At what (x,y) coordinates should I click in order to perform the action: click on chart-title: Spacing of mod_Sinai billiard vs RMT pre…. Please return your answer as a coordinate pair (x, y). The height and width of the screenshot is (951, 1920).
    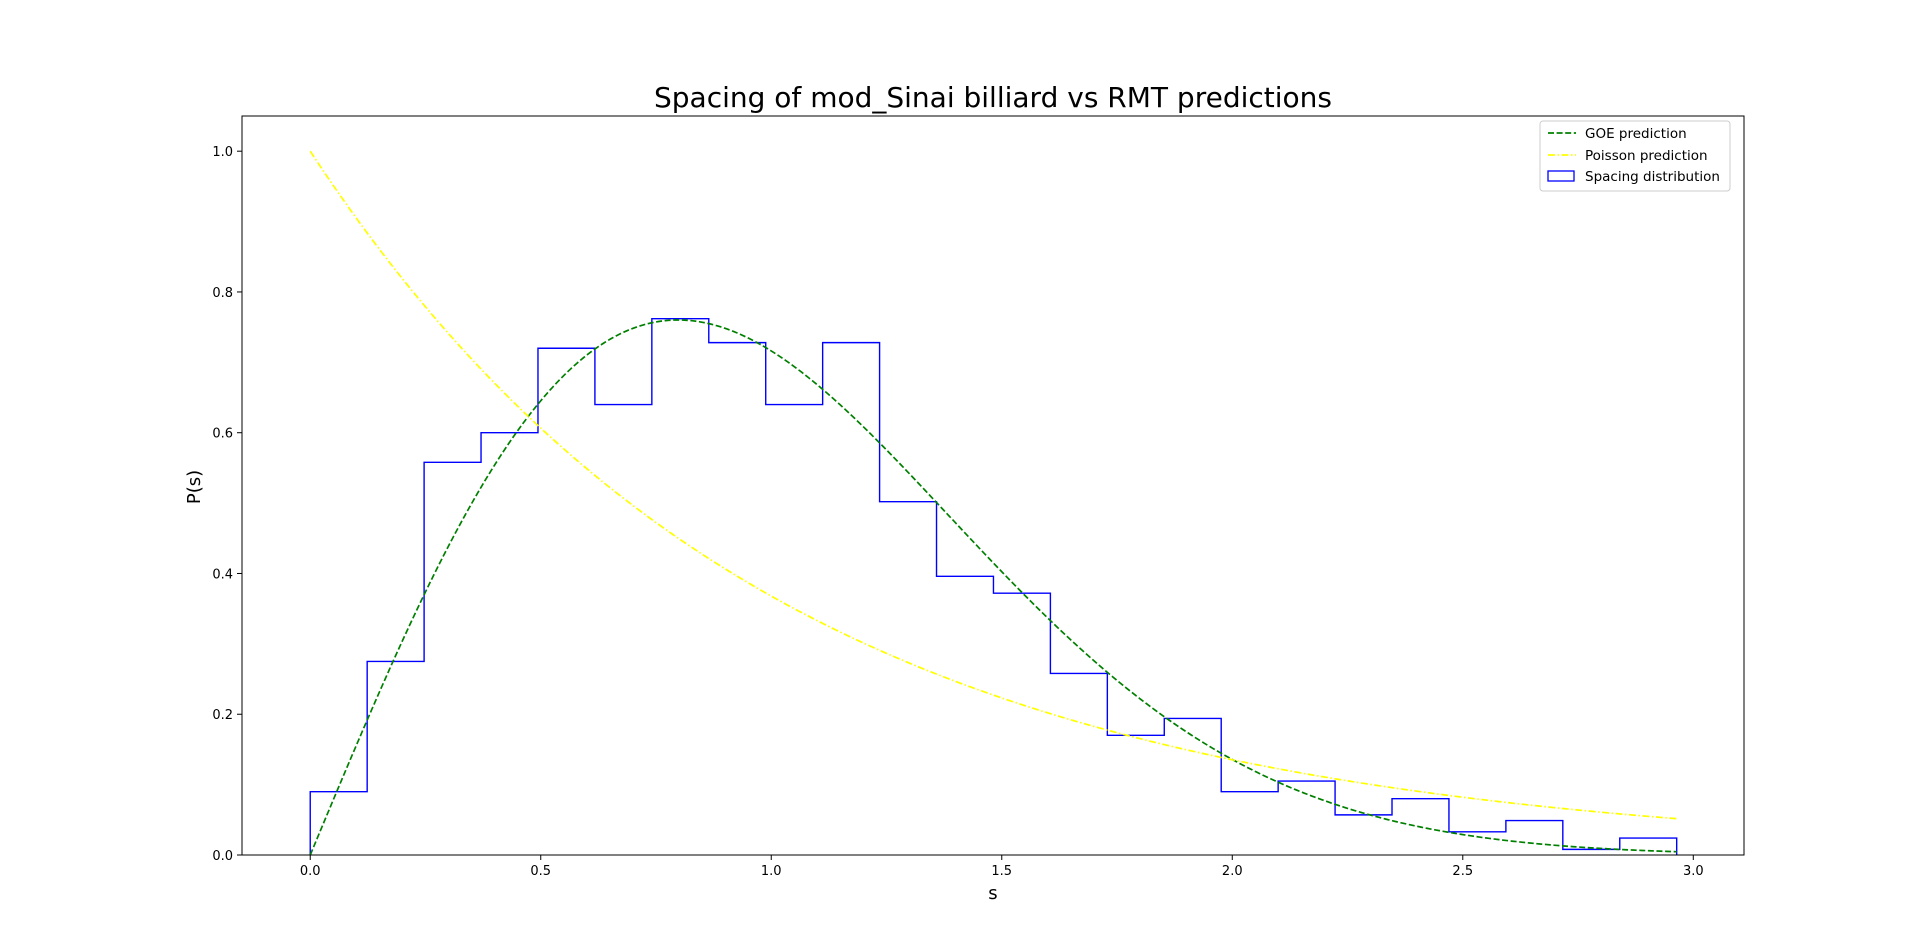
    Looking at the image, I should click on (993, 97).